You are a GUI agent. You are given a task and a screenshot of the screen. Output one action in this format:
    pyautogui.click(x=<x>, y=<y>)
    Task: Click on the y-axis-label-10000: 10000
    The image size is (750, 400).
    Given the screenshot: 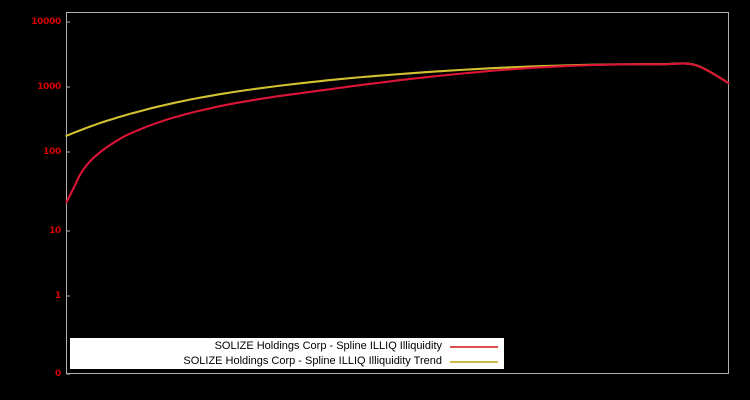 What is the action you would take?
    pyautogui.click(x=46, y=22)
    